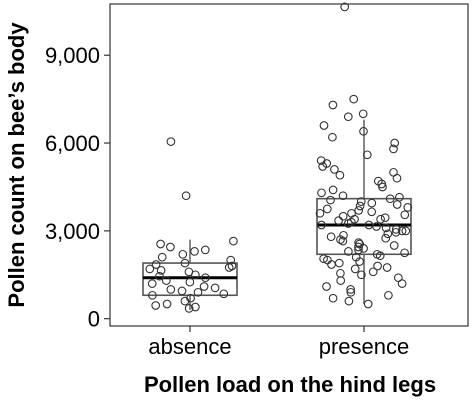  Describe the element at coordinates (72, 55) in the screenshot. I see `y-tick-label: 9,000` at that location.